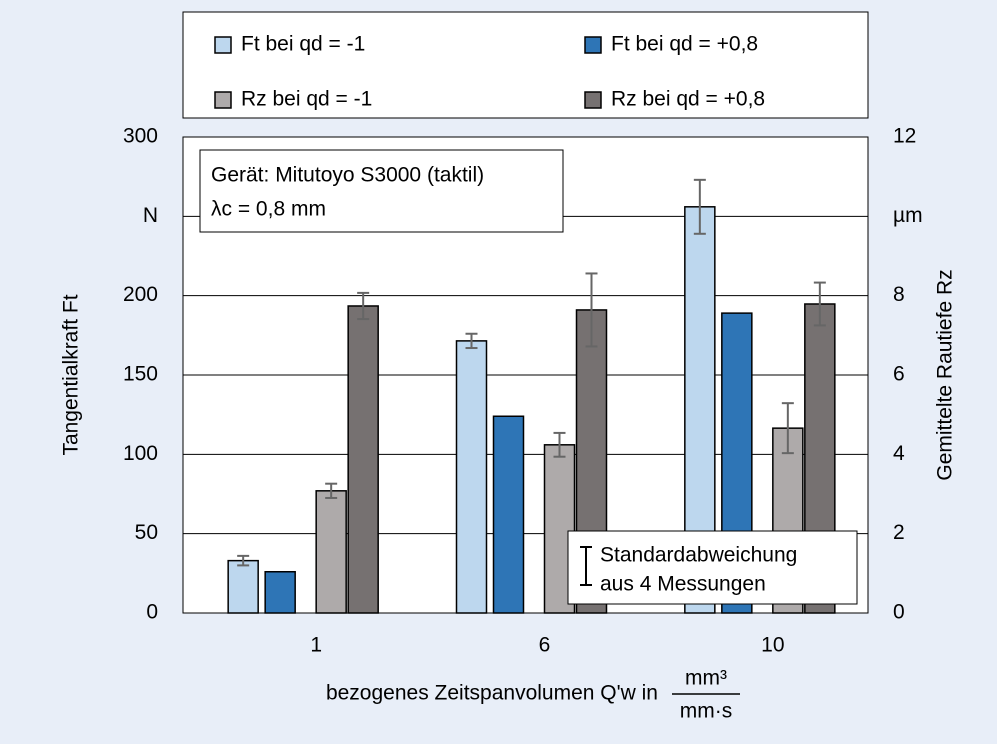 This screenshot has height=744, width=997. I want to click on x-unit-den: mm·s, so click(706, 711).